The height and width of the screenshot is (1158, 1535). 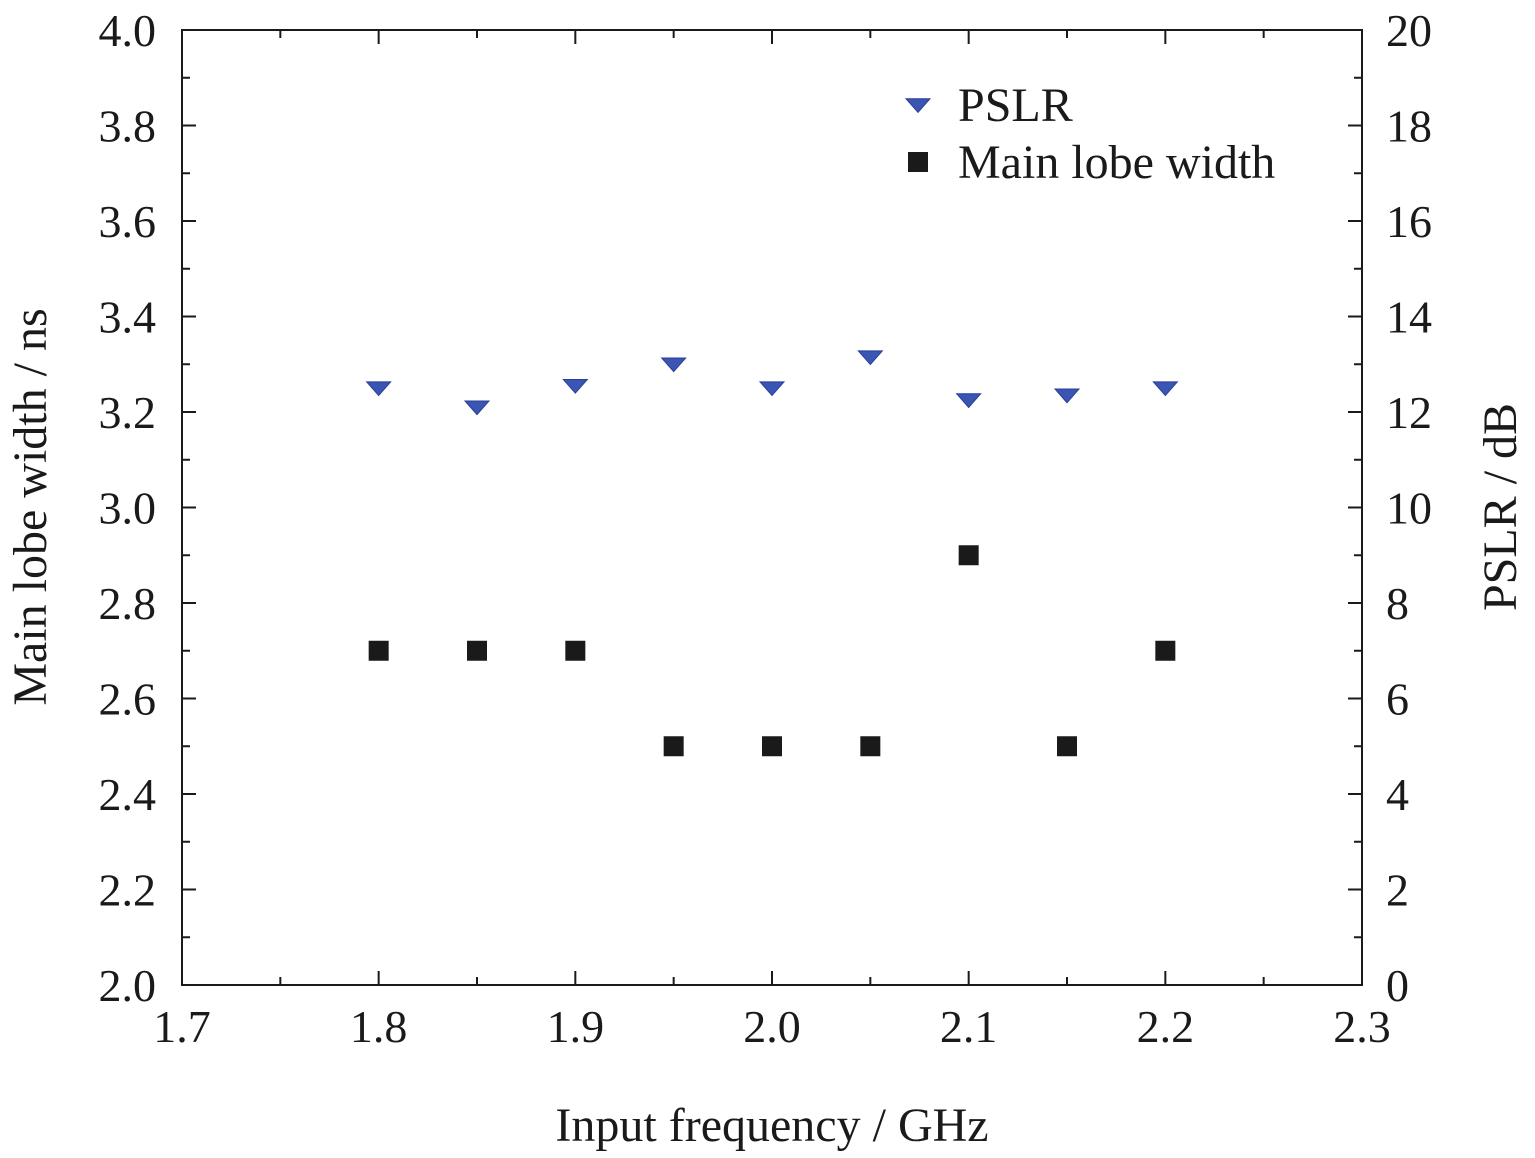 What do you see at coordinates (182, 1026) in the screenshot?
I see `x-tick-label: 1.7` at bounding box center [182, 1026].